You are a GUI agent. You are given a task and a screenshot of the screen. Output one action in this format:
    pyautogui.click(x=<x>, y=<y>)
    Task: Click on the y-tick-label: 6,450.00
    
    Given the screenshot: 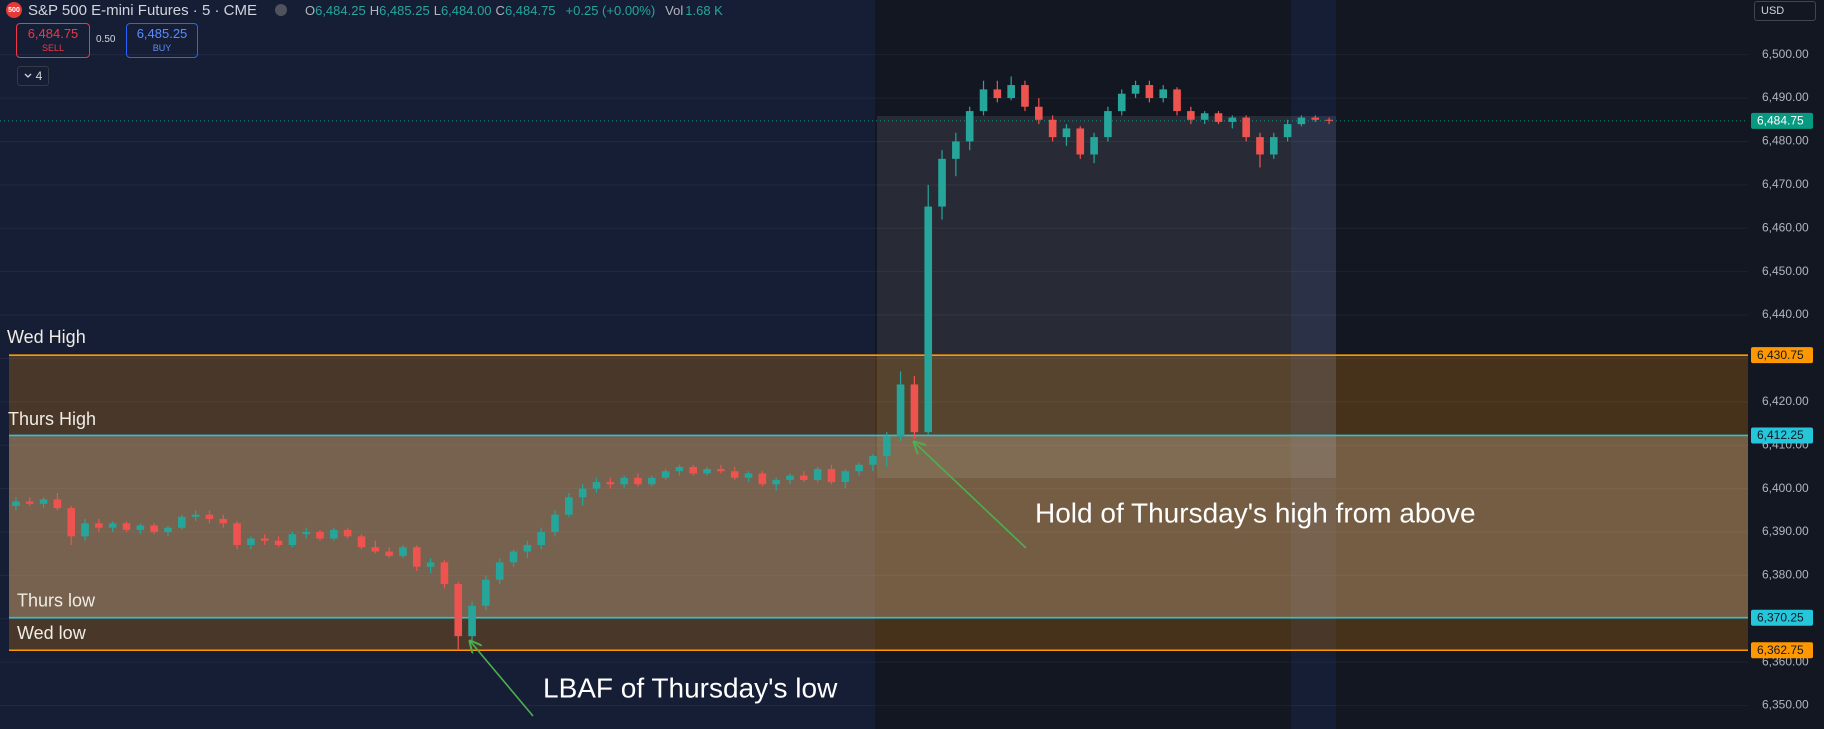 What is the action you would take?
    pyautogui.click(x=1785, y=271)
    